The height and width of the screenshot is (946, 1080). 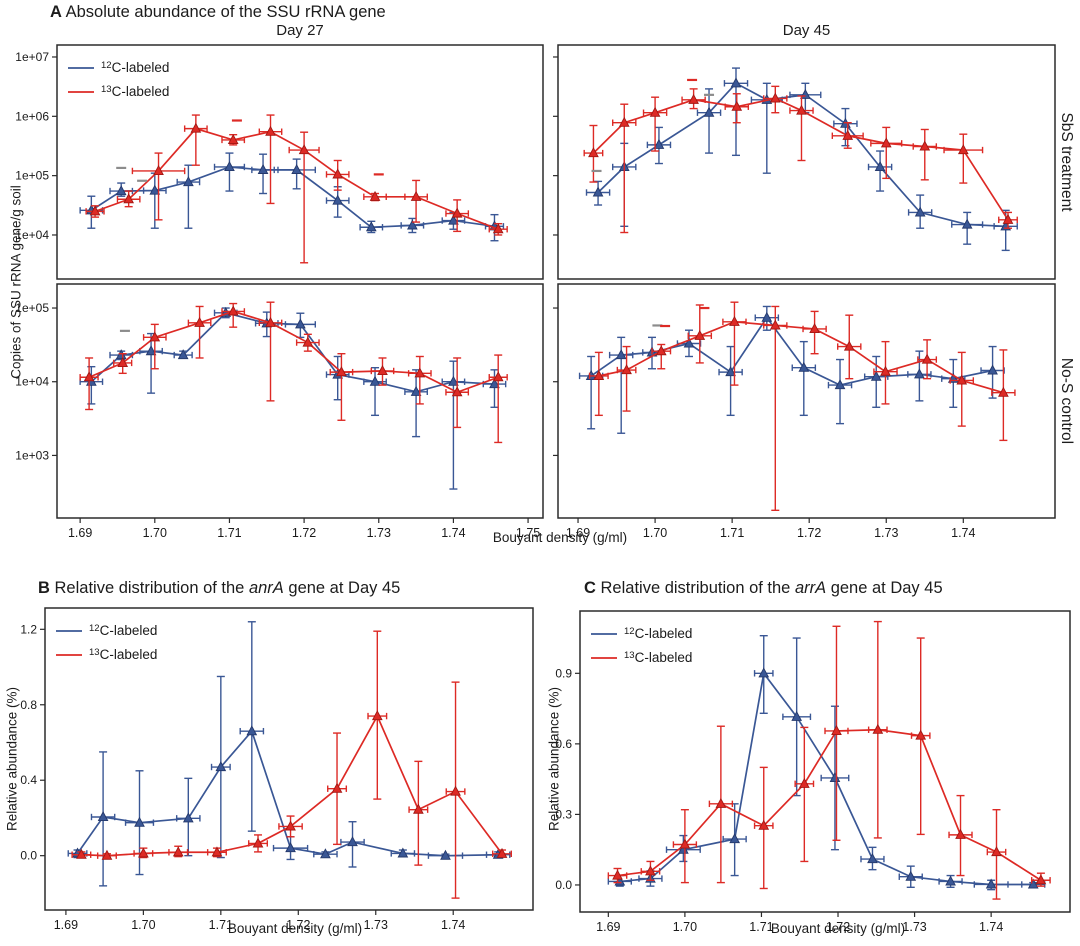 I want to click on panel-c-x-axis-label: Bouyant density (g/ml), so click(x=838, y=928).